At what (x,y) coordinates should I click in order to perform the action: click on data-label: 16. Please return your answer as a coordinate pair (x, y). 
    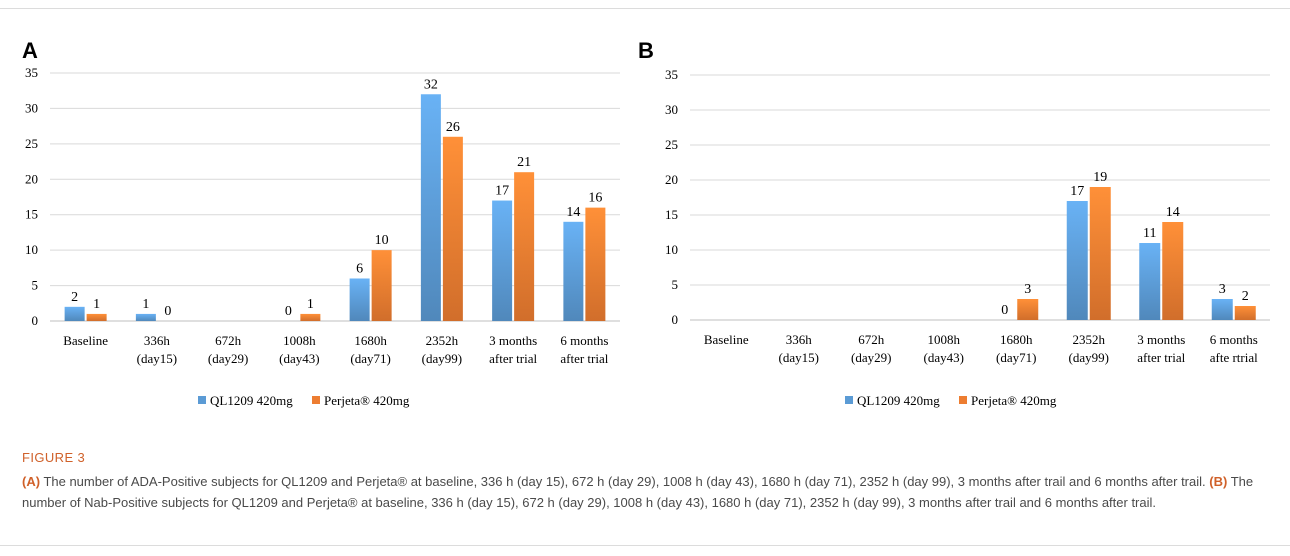
    Looking at the image, I should click on (595, 198).